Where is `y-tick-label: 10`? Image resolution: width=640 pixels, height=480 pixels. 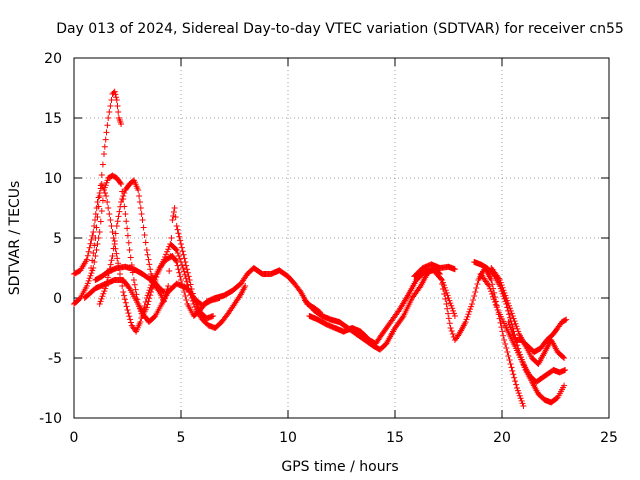 y-tick-label: 10 is located at coordinates (53, 179).